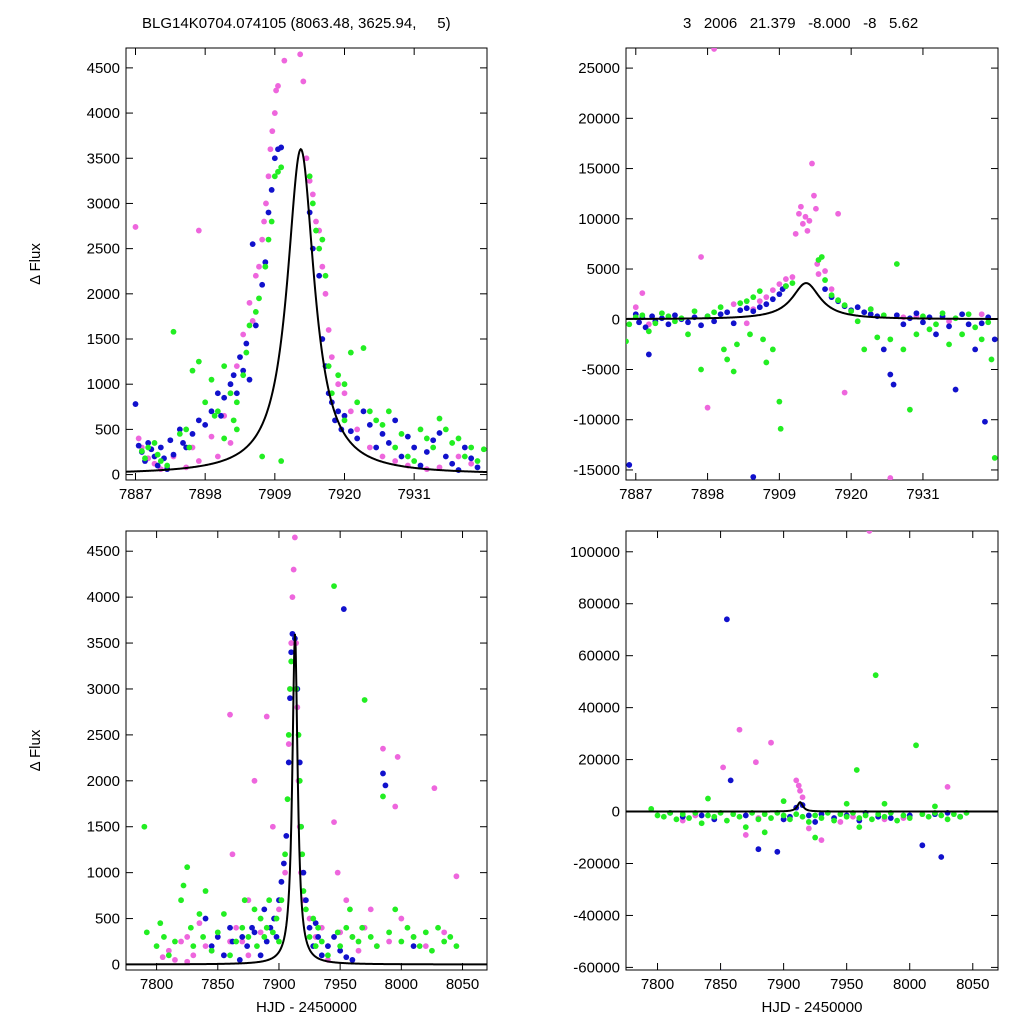 The width and height of the screenshot is (1024, 1024). What do you see at coordinates (601, 369) in the screenshot?
I see `y-tick-label: -5000` at bounding box center [601, 369].